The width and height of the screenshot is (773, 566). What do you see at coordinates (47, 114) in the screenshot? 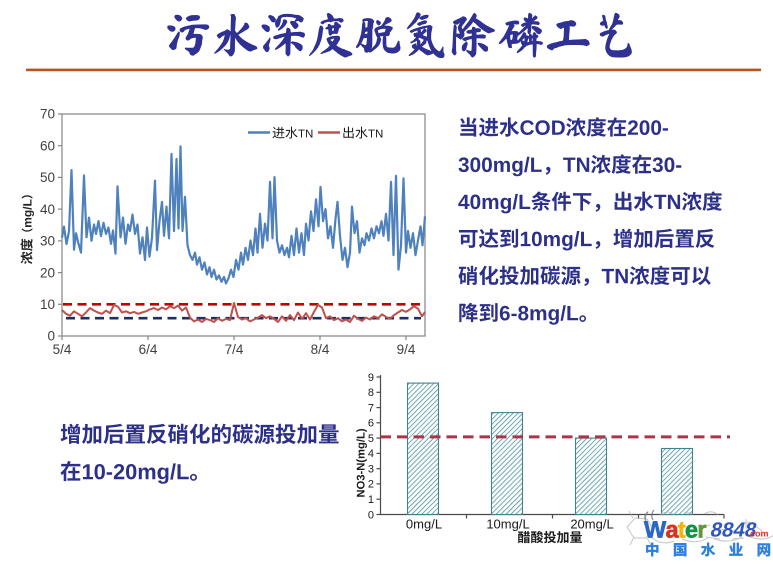
I see `svg-text: 70` at bounding box center [47, 114].